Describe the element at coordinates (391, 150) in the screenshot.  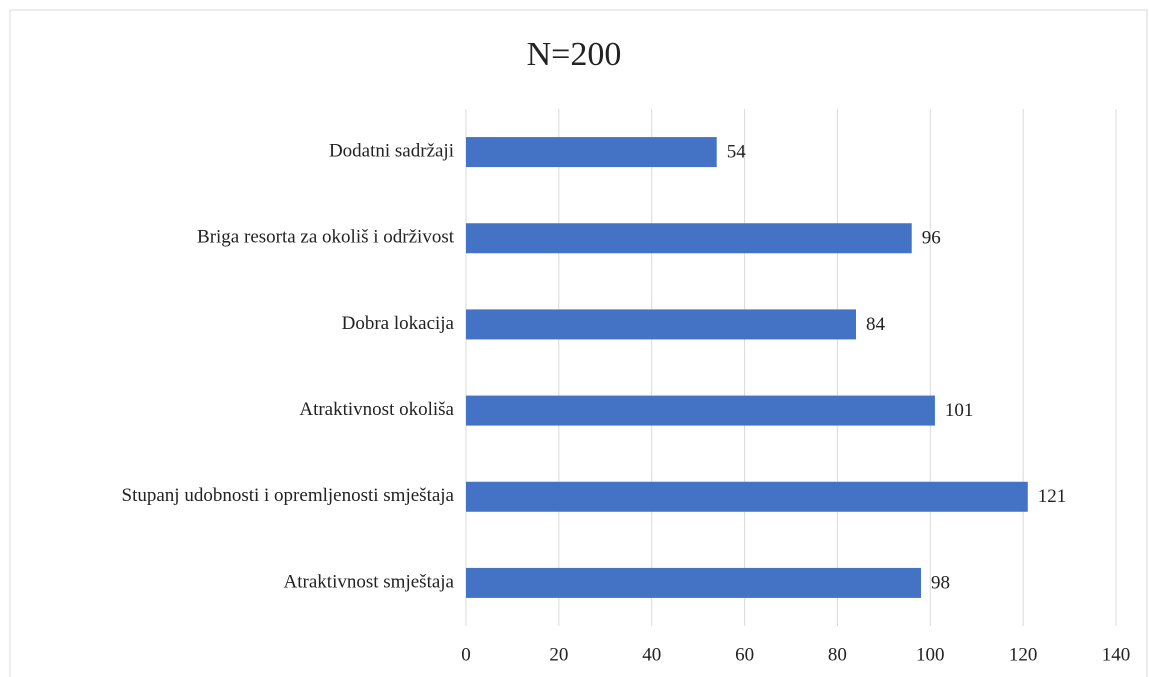
I see `y-tick-label: Dodatni sadržaji` at that location.